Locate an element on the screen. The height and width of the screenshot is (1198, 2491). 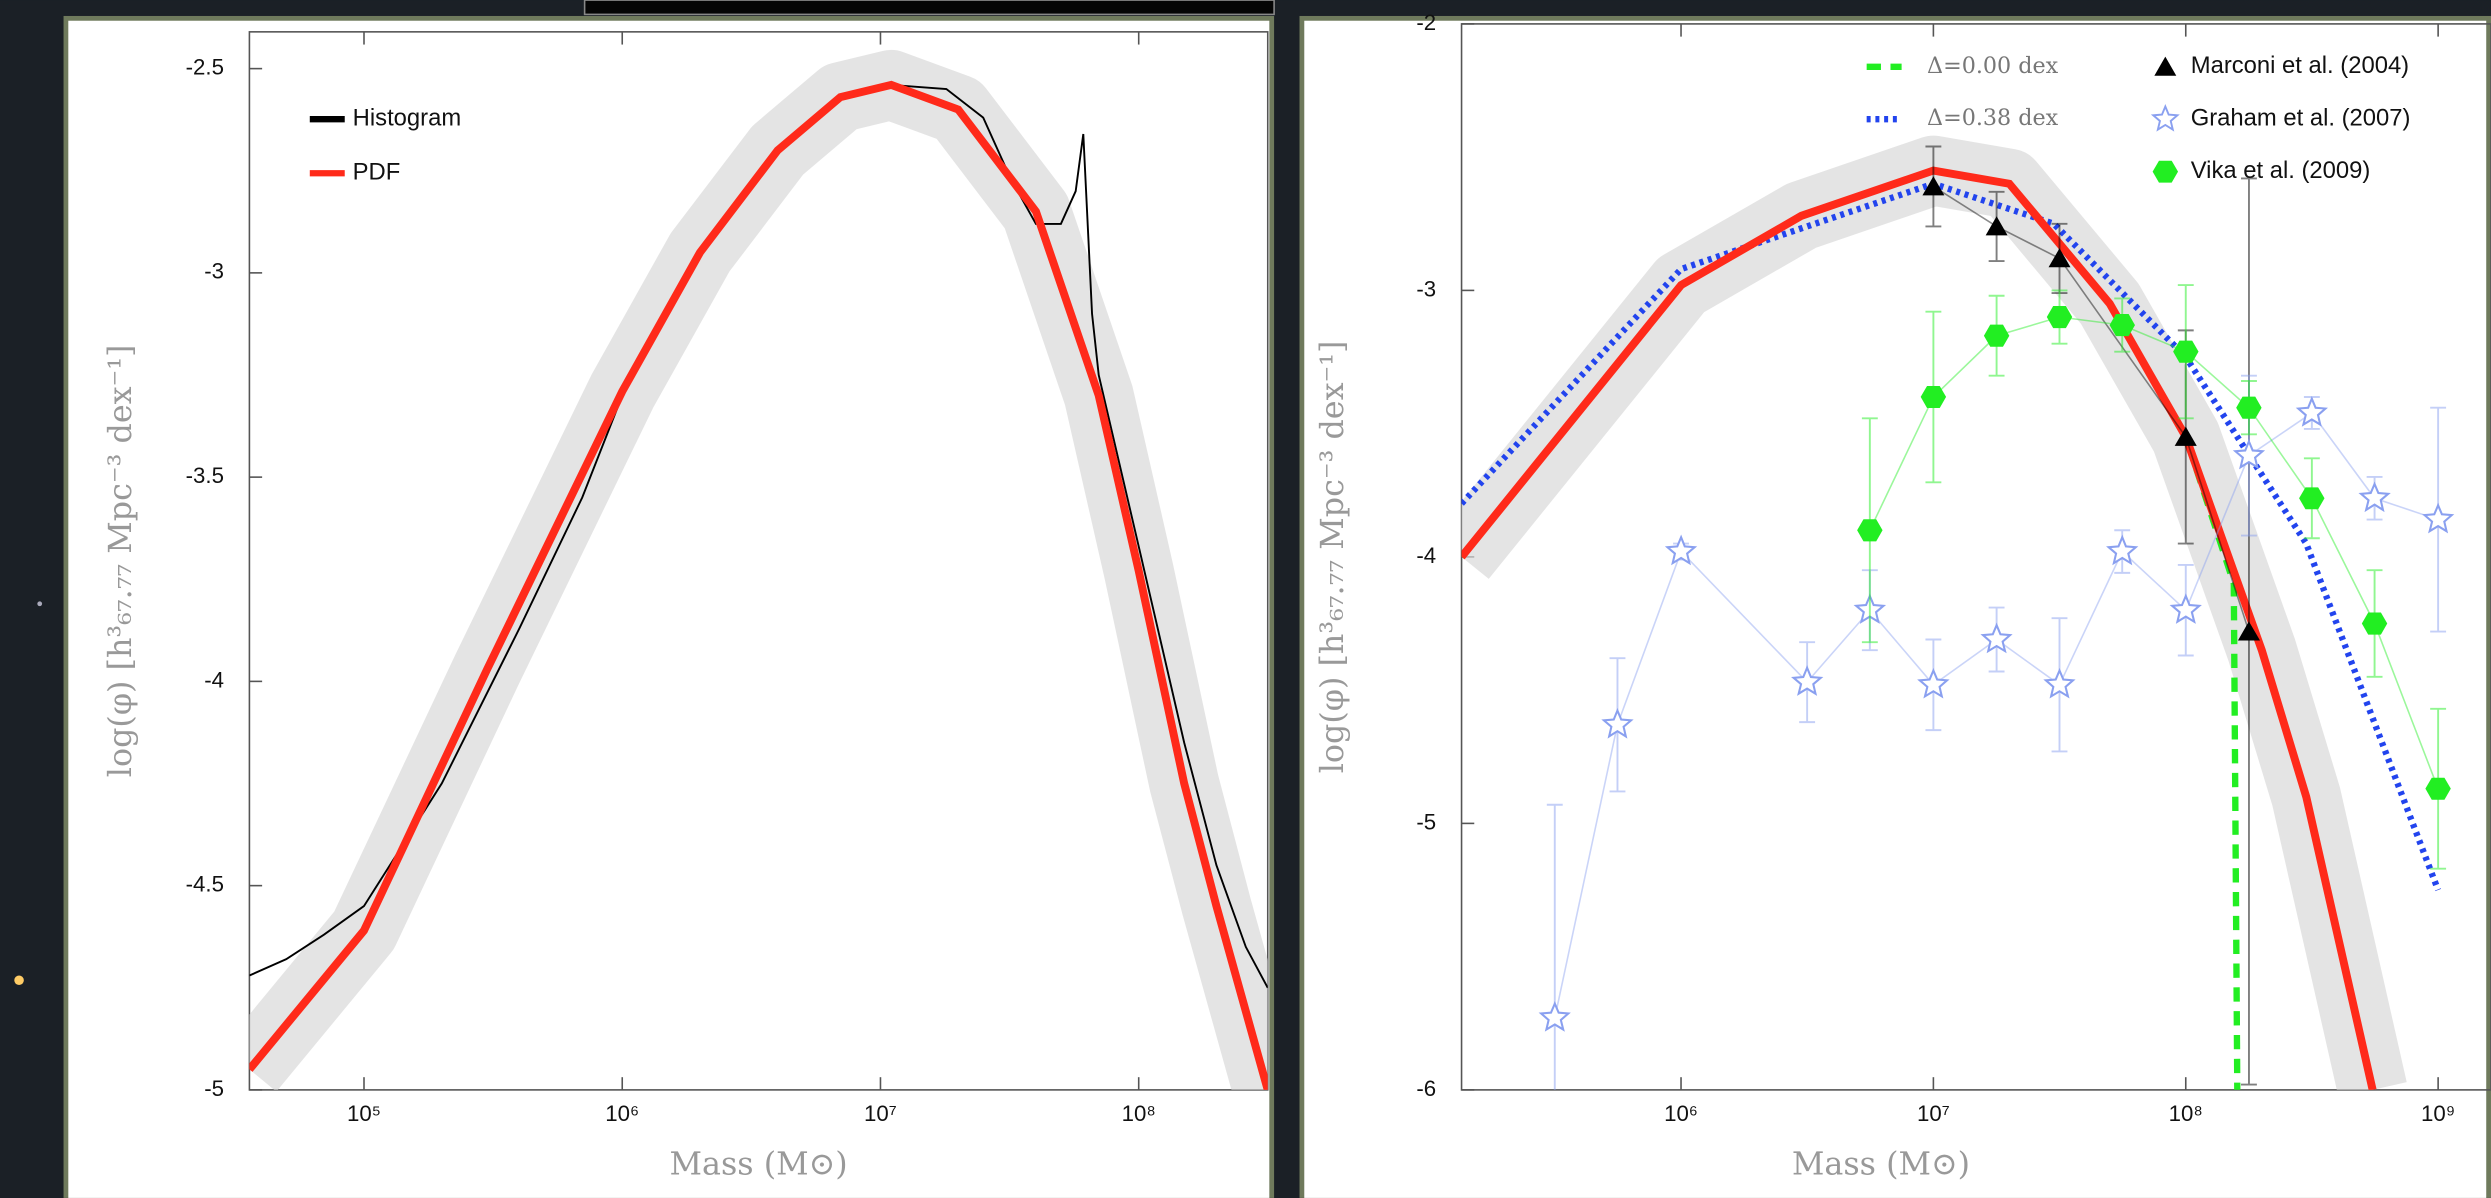
legend-label: Marconi et al. (2004) is located at coordinates (2300, 65).